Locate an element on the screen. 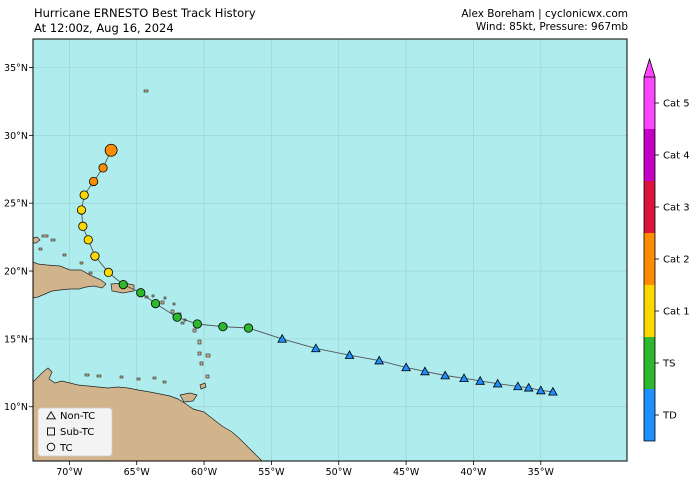 Image resolution: width=700 pixels, height=481 pixels. track-point-27-tc is located at coordinates (94, 181).